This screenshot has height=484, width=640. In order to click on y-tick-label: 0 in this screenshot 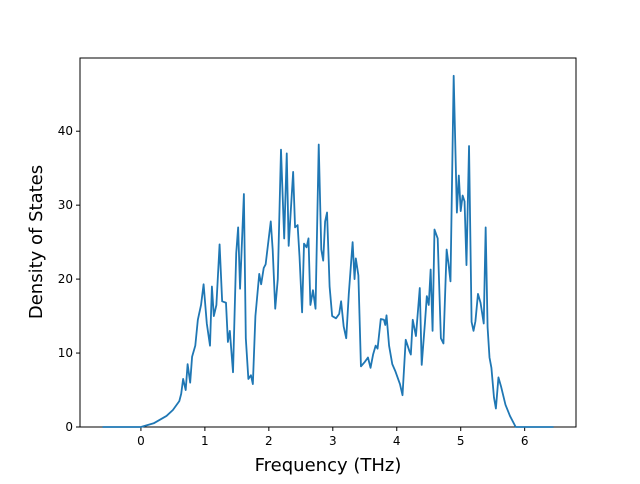, I will do `click(69, 427)`.